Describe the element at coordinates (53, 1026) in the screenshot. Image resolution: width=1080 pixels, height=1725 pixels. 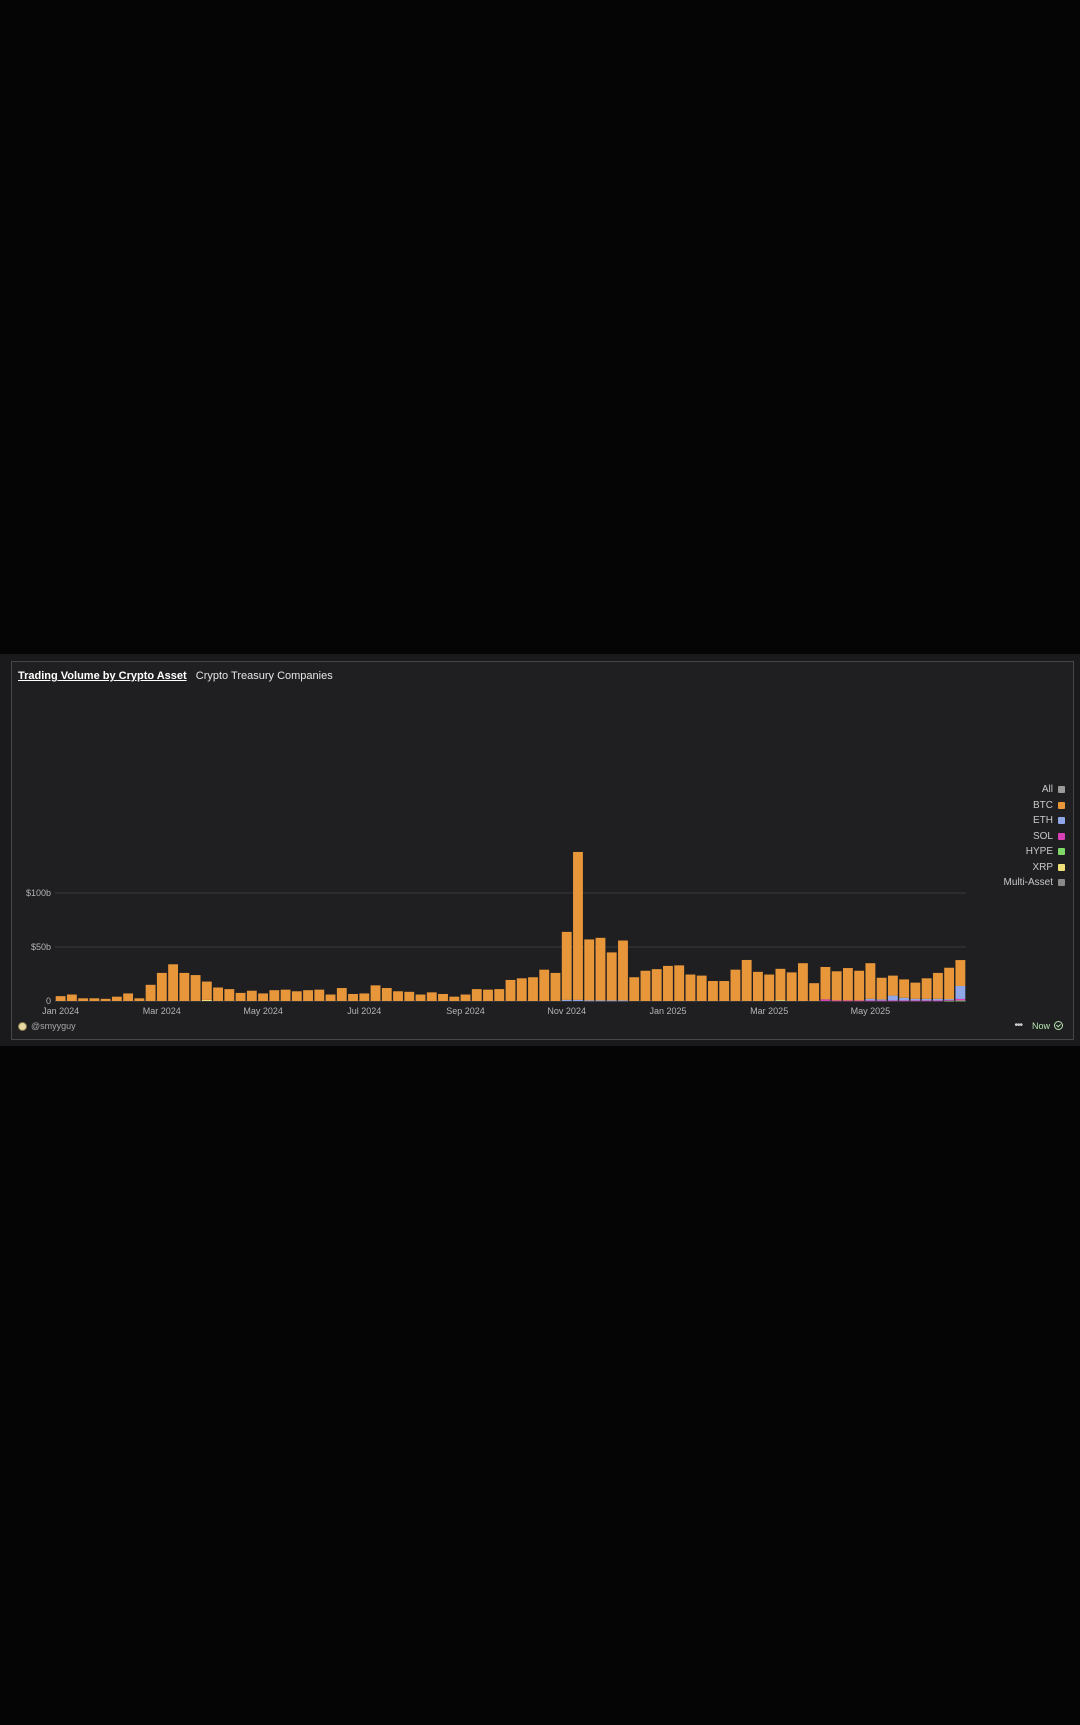
I see `author-handle: @smyyguy` at that location.